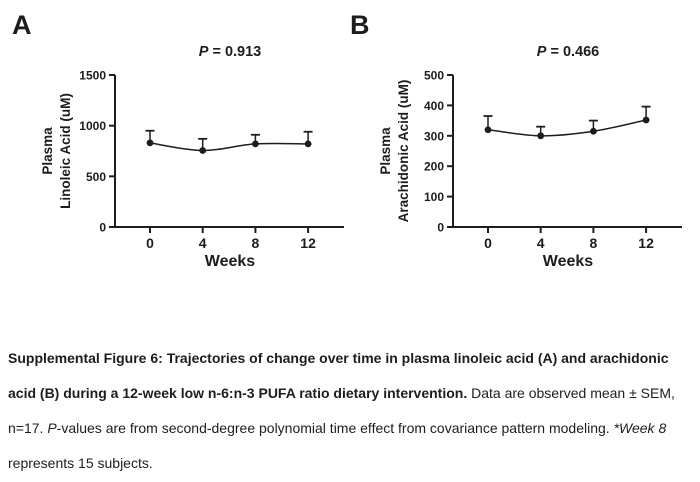 Image resolution: width=700 pixels, height=482 pixels. I want to click on y-tick-label: 1500, so click(92, 76).